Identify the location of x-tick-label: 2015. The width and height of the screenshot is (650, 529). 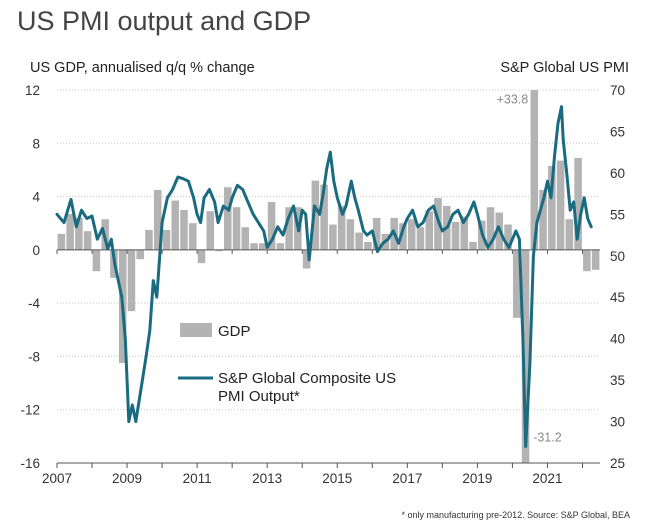
(337, 478).